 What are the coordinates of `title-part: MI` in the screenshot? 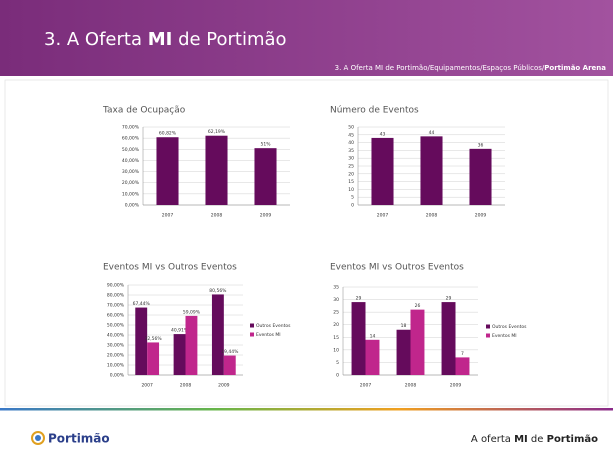 It's located at (160, 39).